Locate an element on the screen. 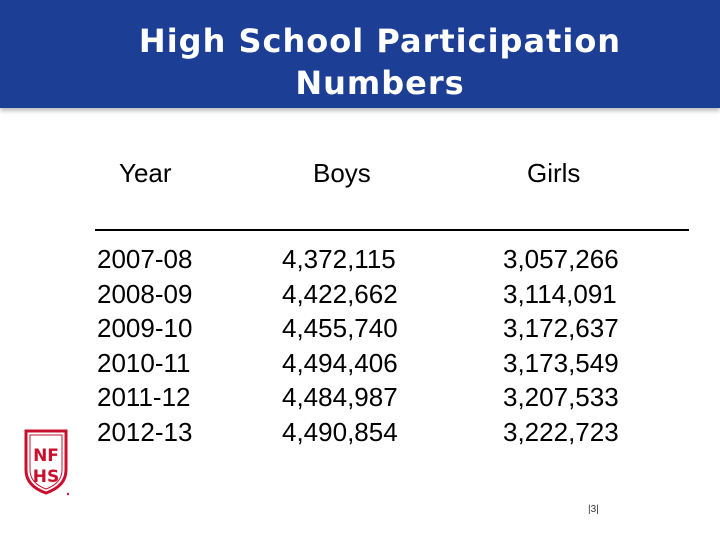 The width and height of the screenshot is (720, 540). table-cell-girls: 3,057,266 is located at coordinates (561, 259).